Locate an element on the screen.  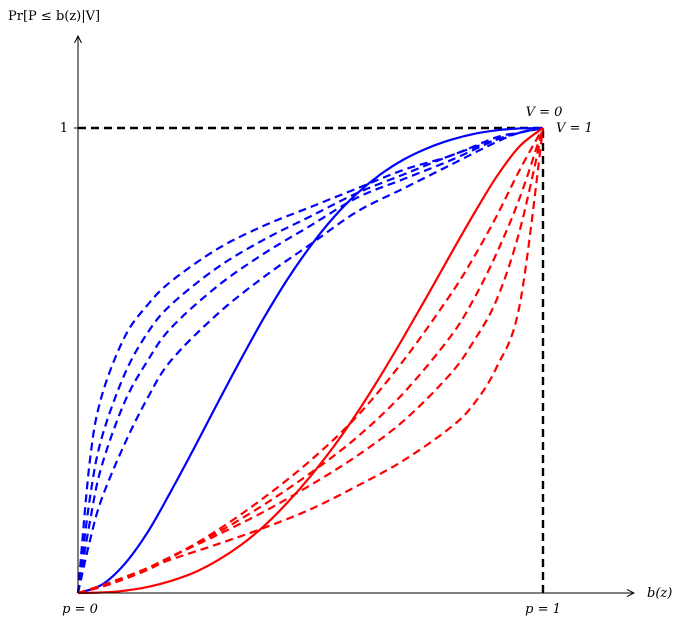
y-tick-label-1: 1 is located at coordinates (64, 128).